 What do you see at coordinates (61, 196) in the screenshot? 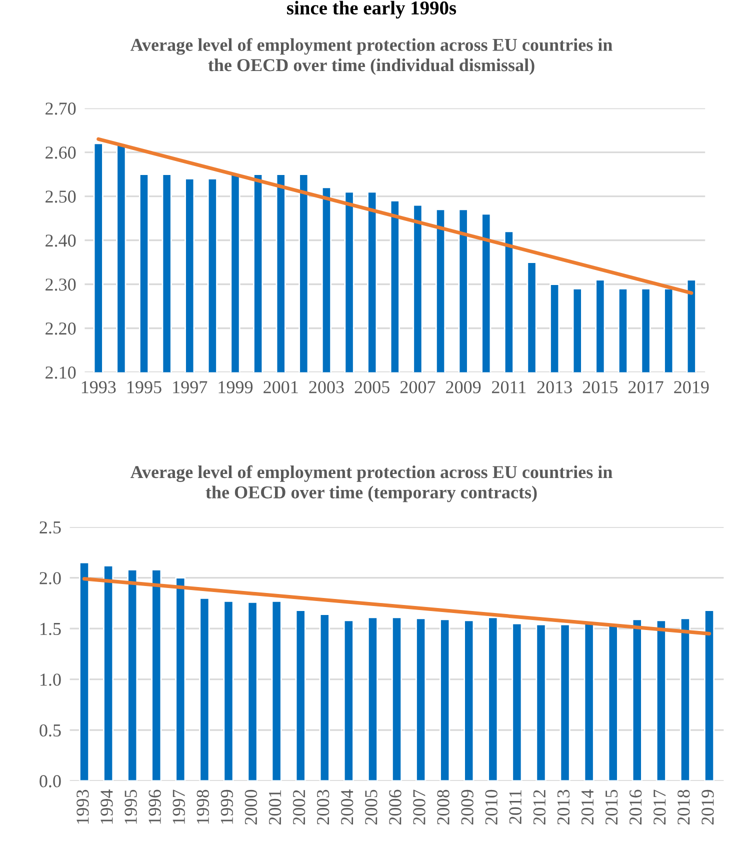
I see `y-tick-label: 2.50` at bounding box center [61, 196].